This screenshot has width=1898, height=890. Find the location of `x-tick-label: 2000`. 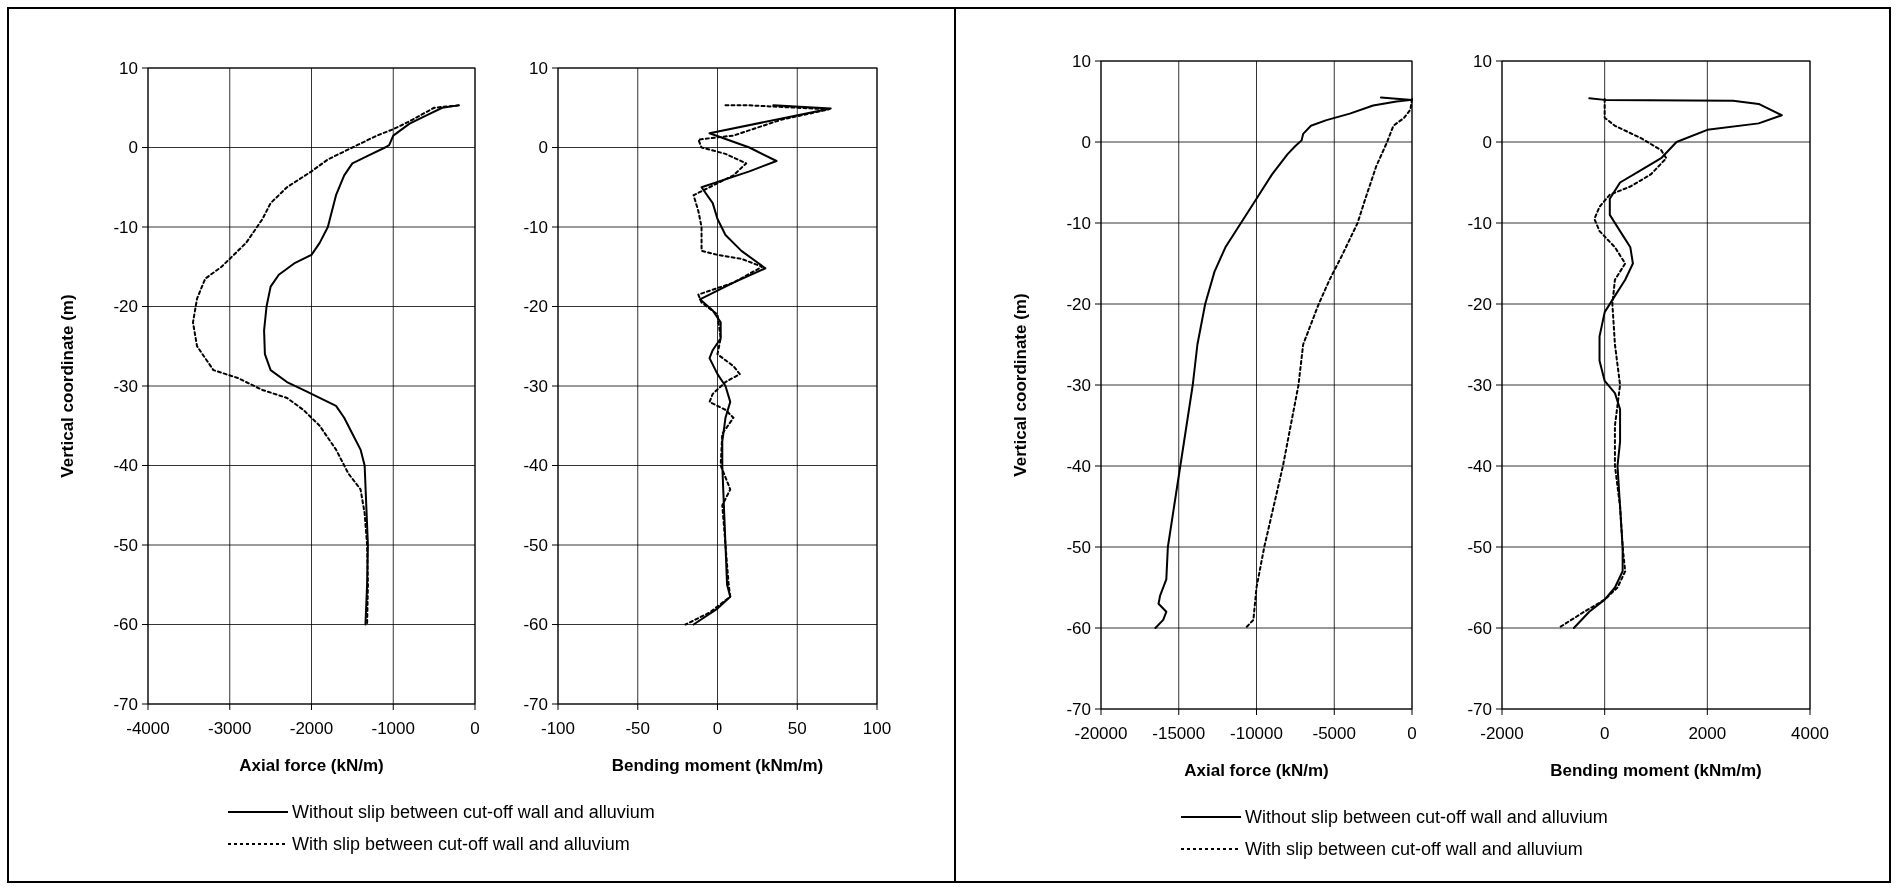

x-tick-label: 2000 is located at coordinates (1707, 733).